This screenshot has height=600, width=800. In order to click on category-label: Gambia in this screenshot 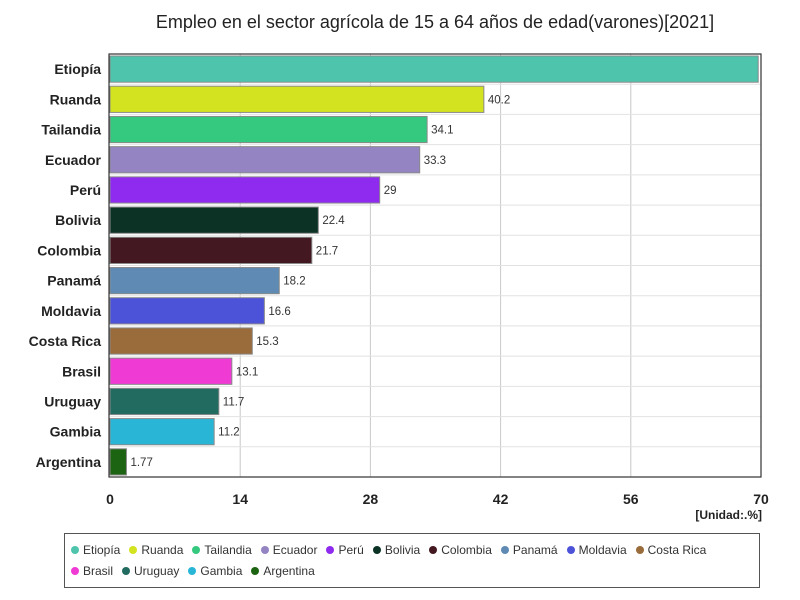, I will do `click(76, 432)`.